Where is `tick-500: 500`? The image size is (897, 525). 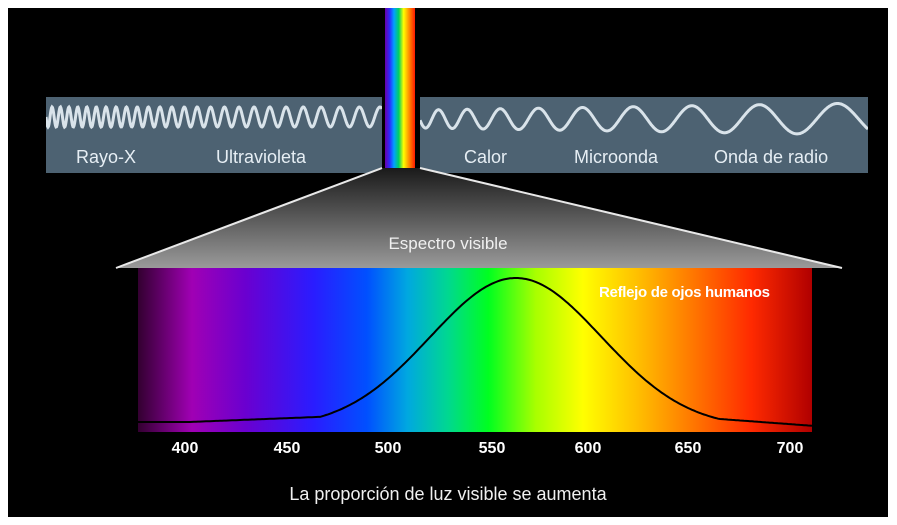 tick-500: 500 is located at coordinates (388, 448).